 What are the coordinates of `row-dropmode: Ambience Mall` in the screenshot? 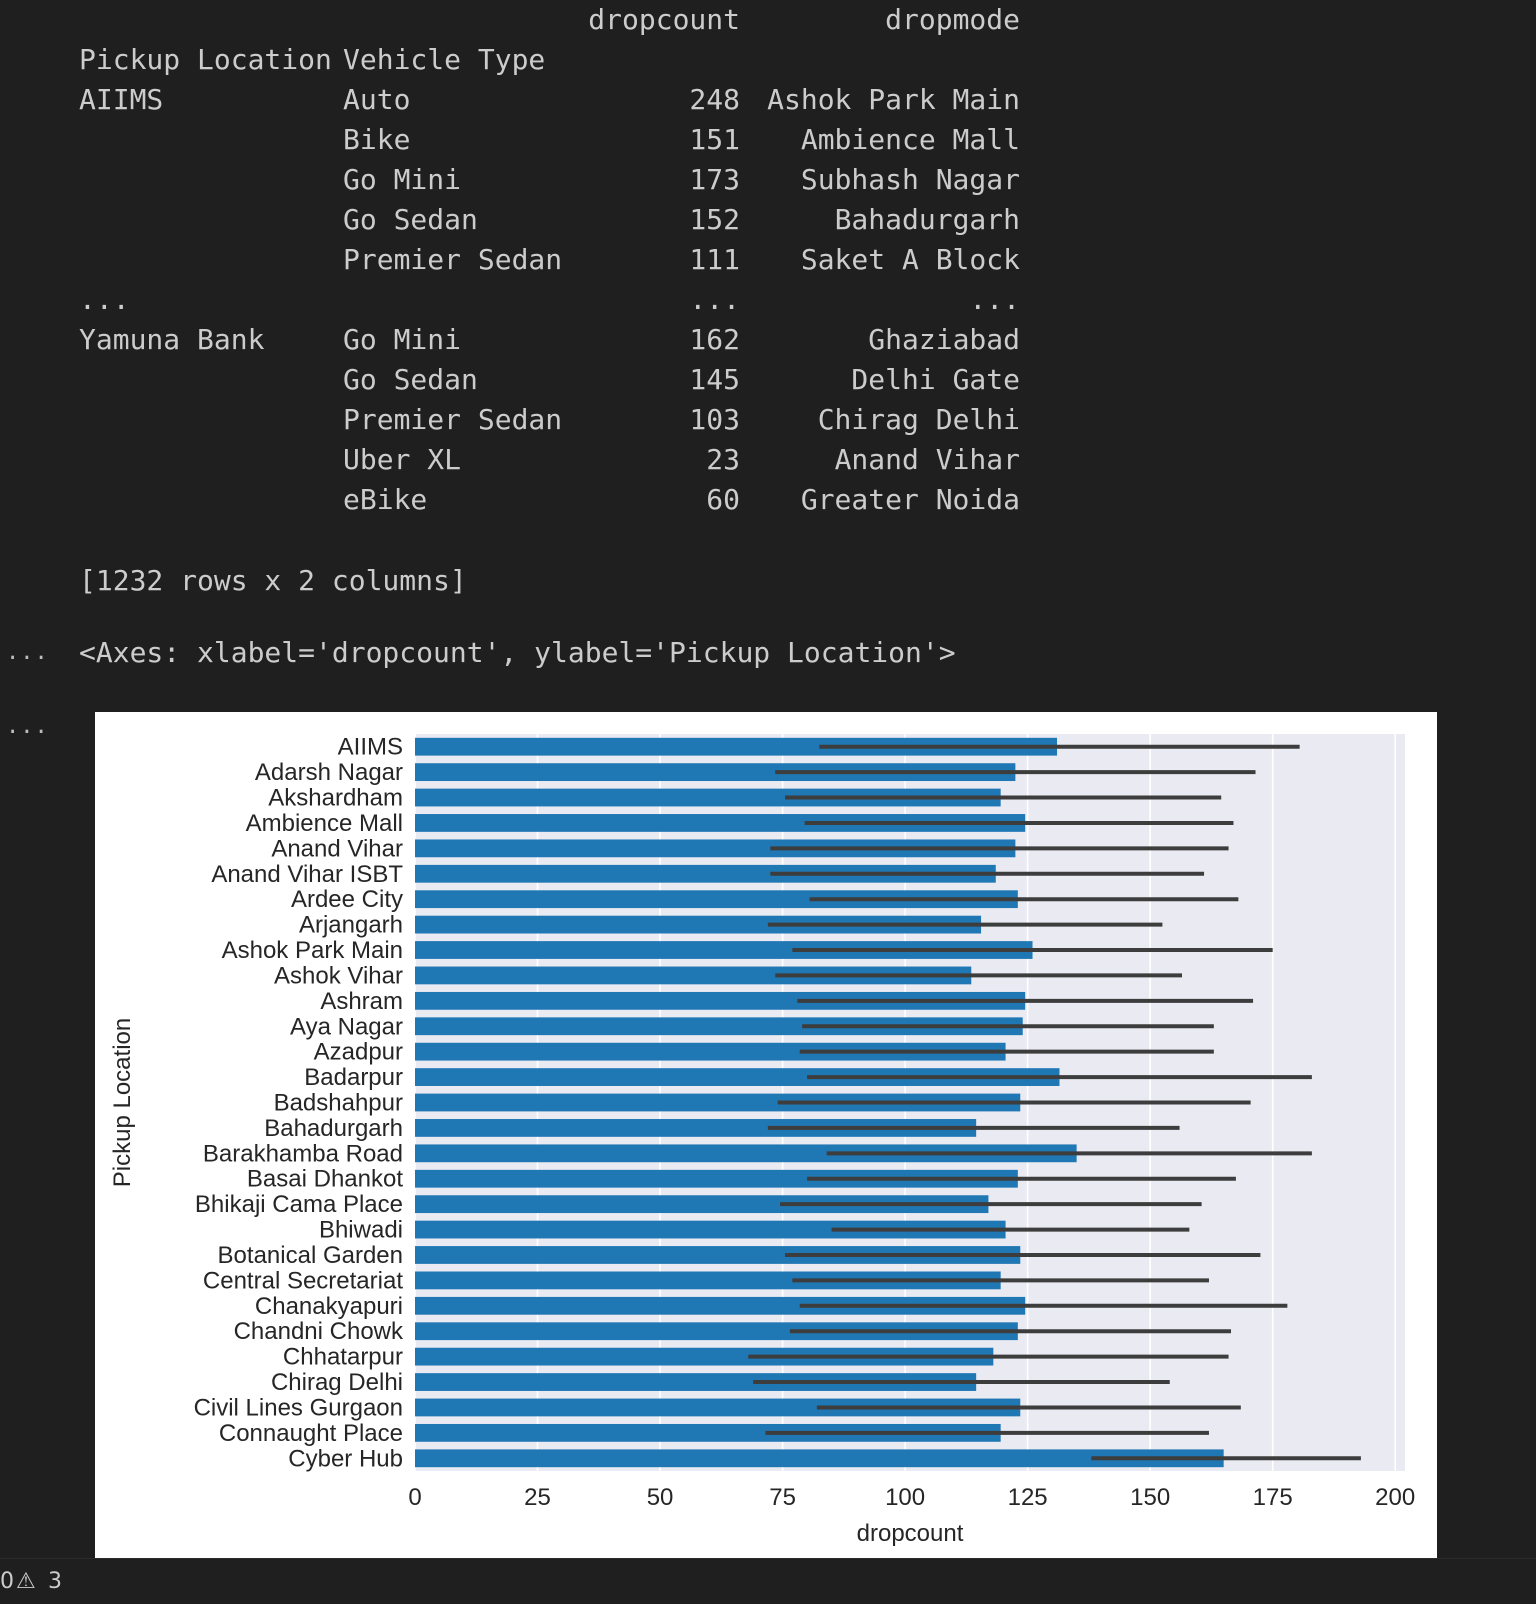 It's located at (910, 139).